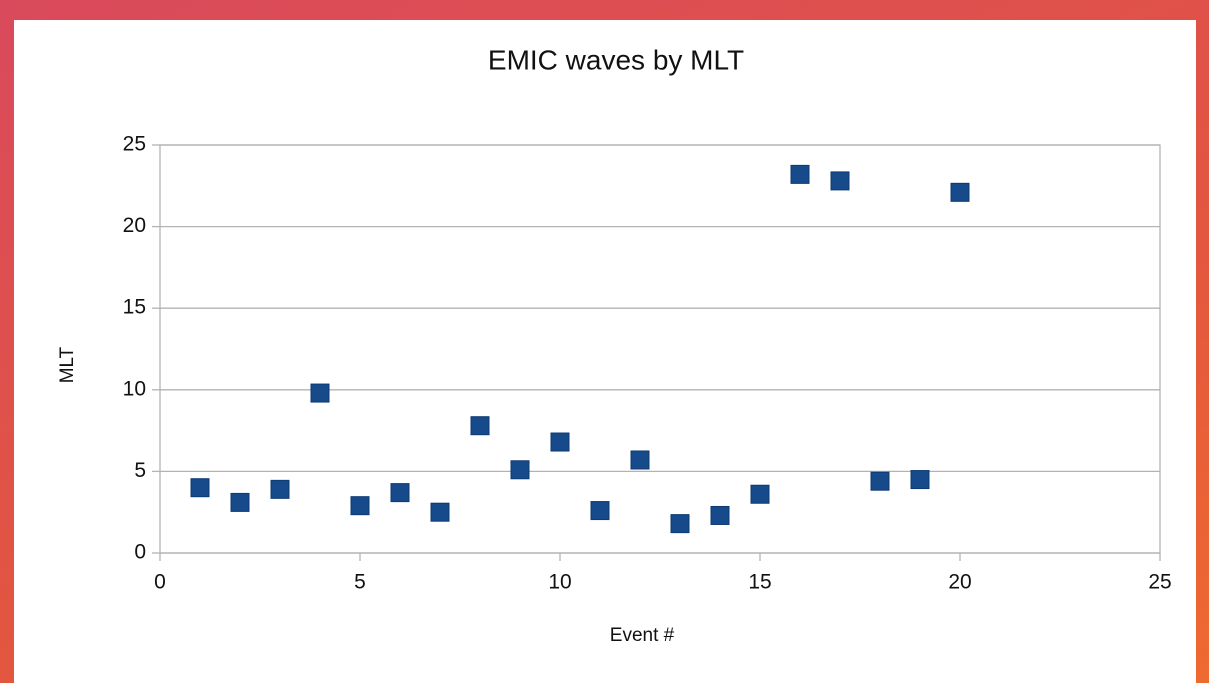 The image size is (1209, 683). I want to click on x-tick-label: 15, so click(759, 582).